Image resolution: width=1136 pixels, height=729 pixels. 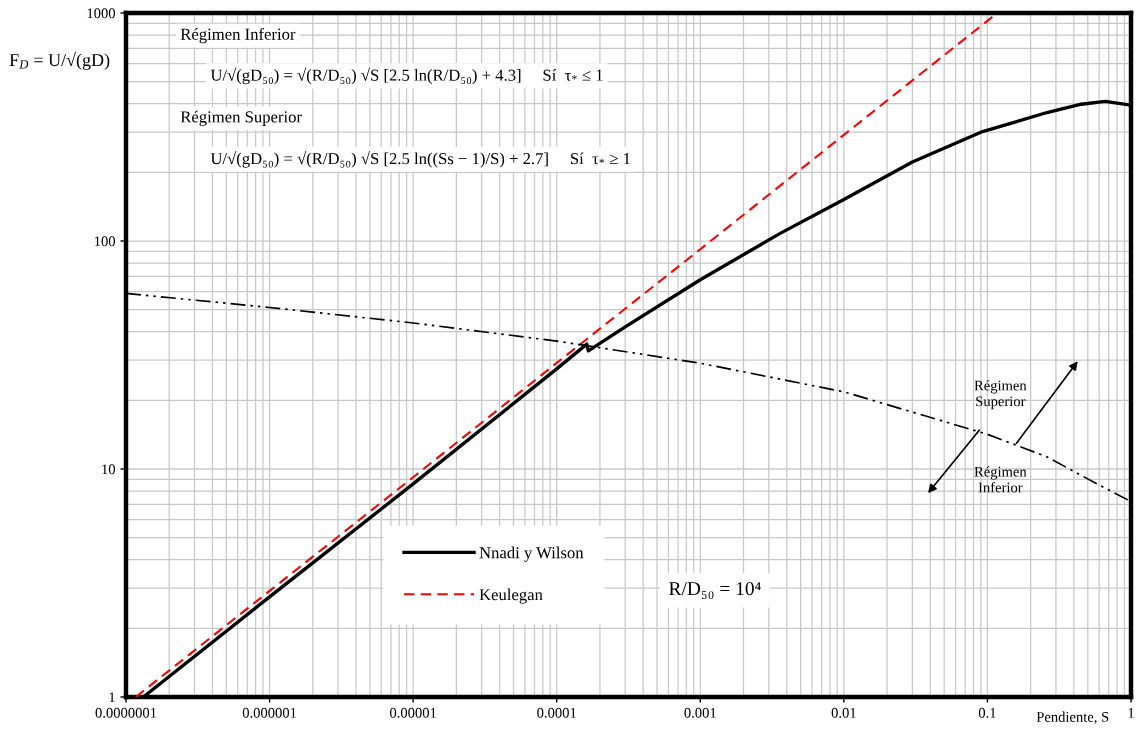 What do you see at coordinates (59, 60) in the screenshot?
I see `y-axis-title: F$_{D}$ = U/√(gD)` at bounding box center [59, 60].